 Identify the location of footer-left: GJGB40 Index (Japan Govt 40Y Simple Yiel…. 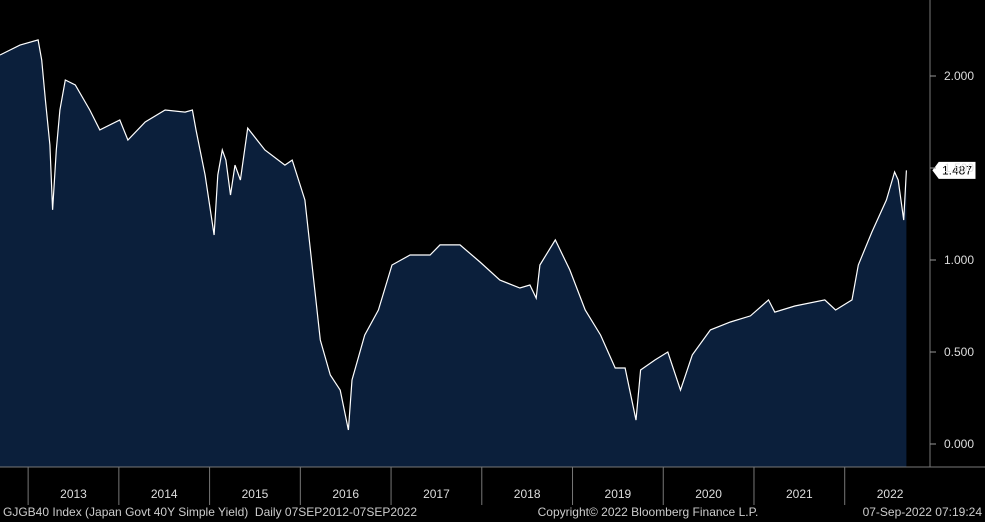
(210, 512).